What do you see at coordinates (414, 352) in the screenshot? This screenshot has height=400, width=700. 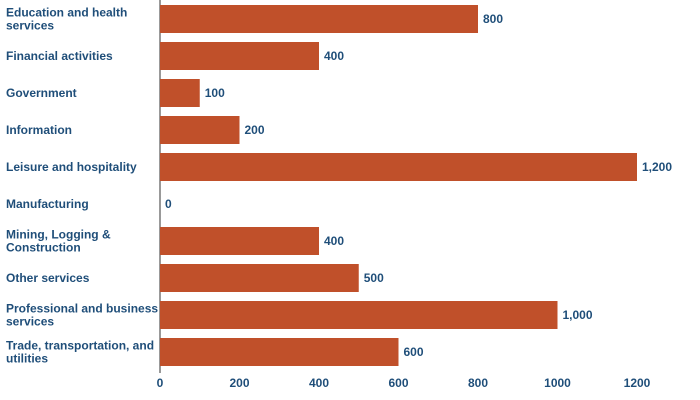 I see `value-label-10: 600` at bounding box center [414, 352].